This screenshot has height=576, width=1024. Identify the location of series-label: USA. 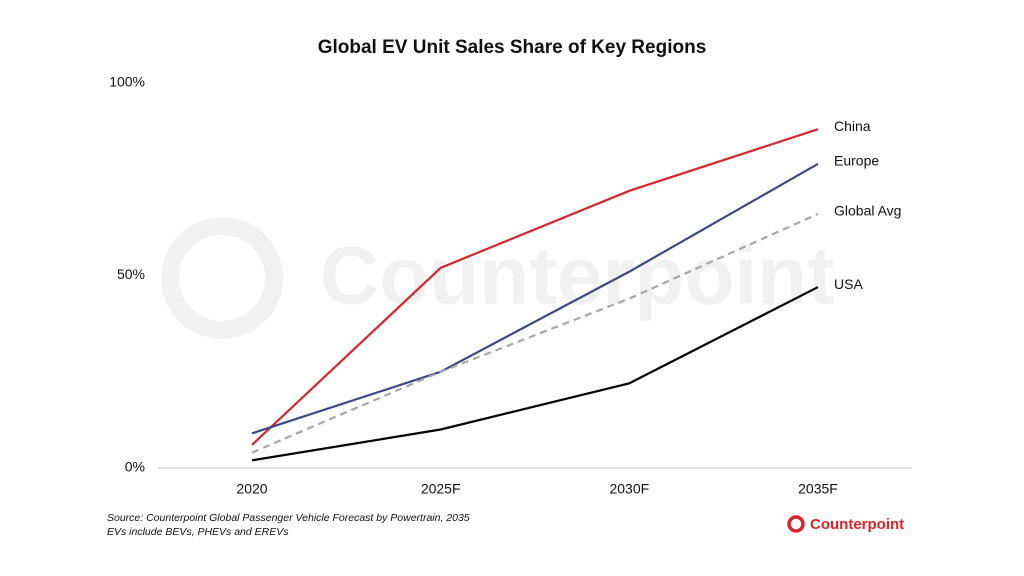
(848, 284).